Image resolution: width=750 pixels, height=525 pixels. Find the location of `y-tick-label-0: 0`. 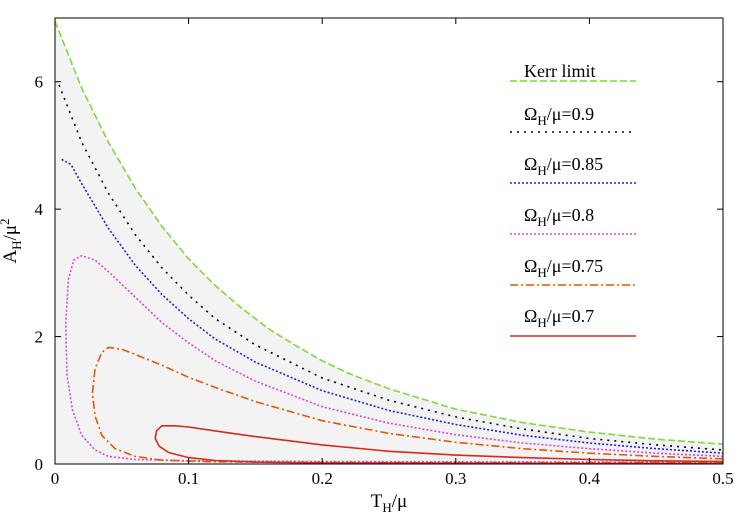

y-tick-label-0: 0 is located at coordinates (39, 464).